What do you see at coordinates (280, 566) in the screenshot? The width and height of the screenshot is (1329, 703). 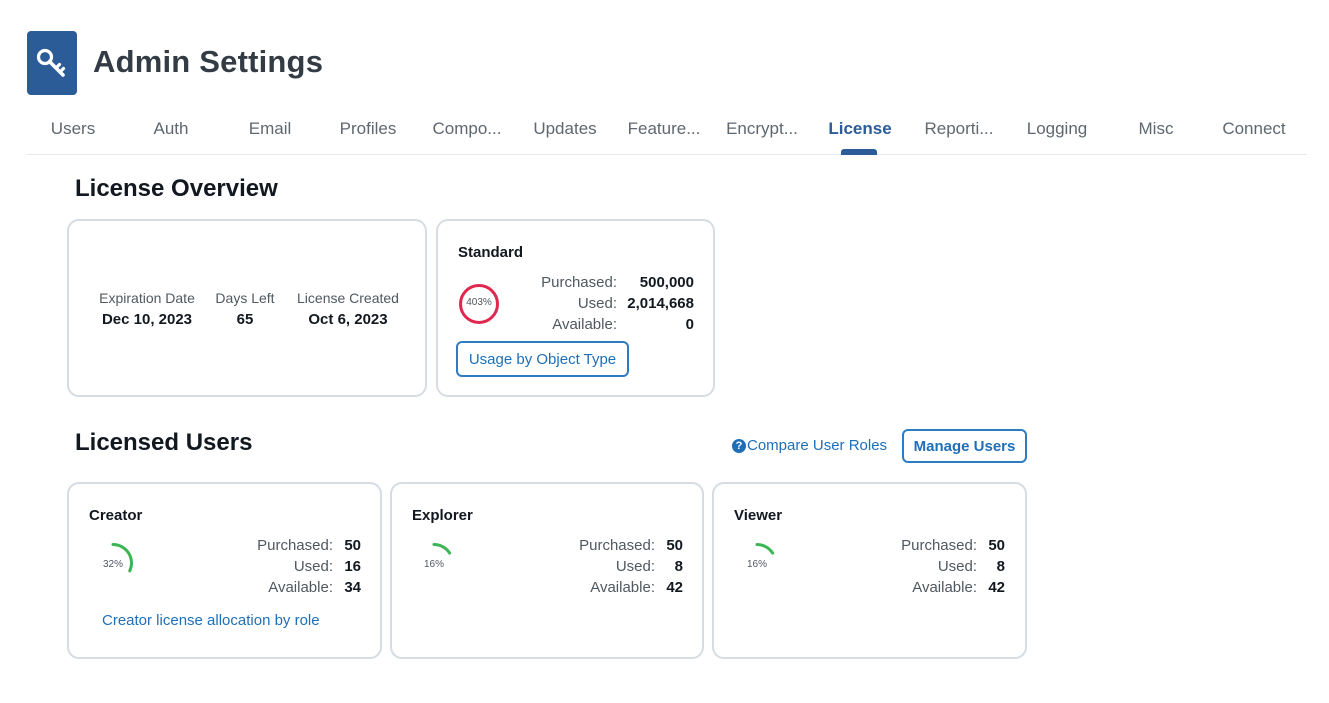 I see `creator-stats: Purchased: 50 Used: 16 Available: 34` at bounding box center [280, 566].